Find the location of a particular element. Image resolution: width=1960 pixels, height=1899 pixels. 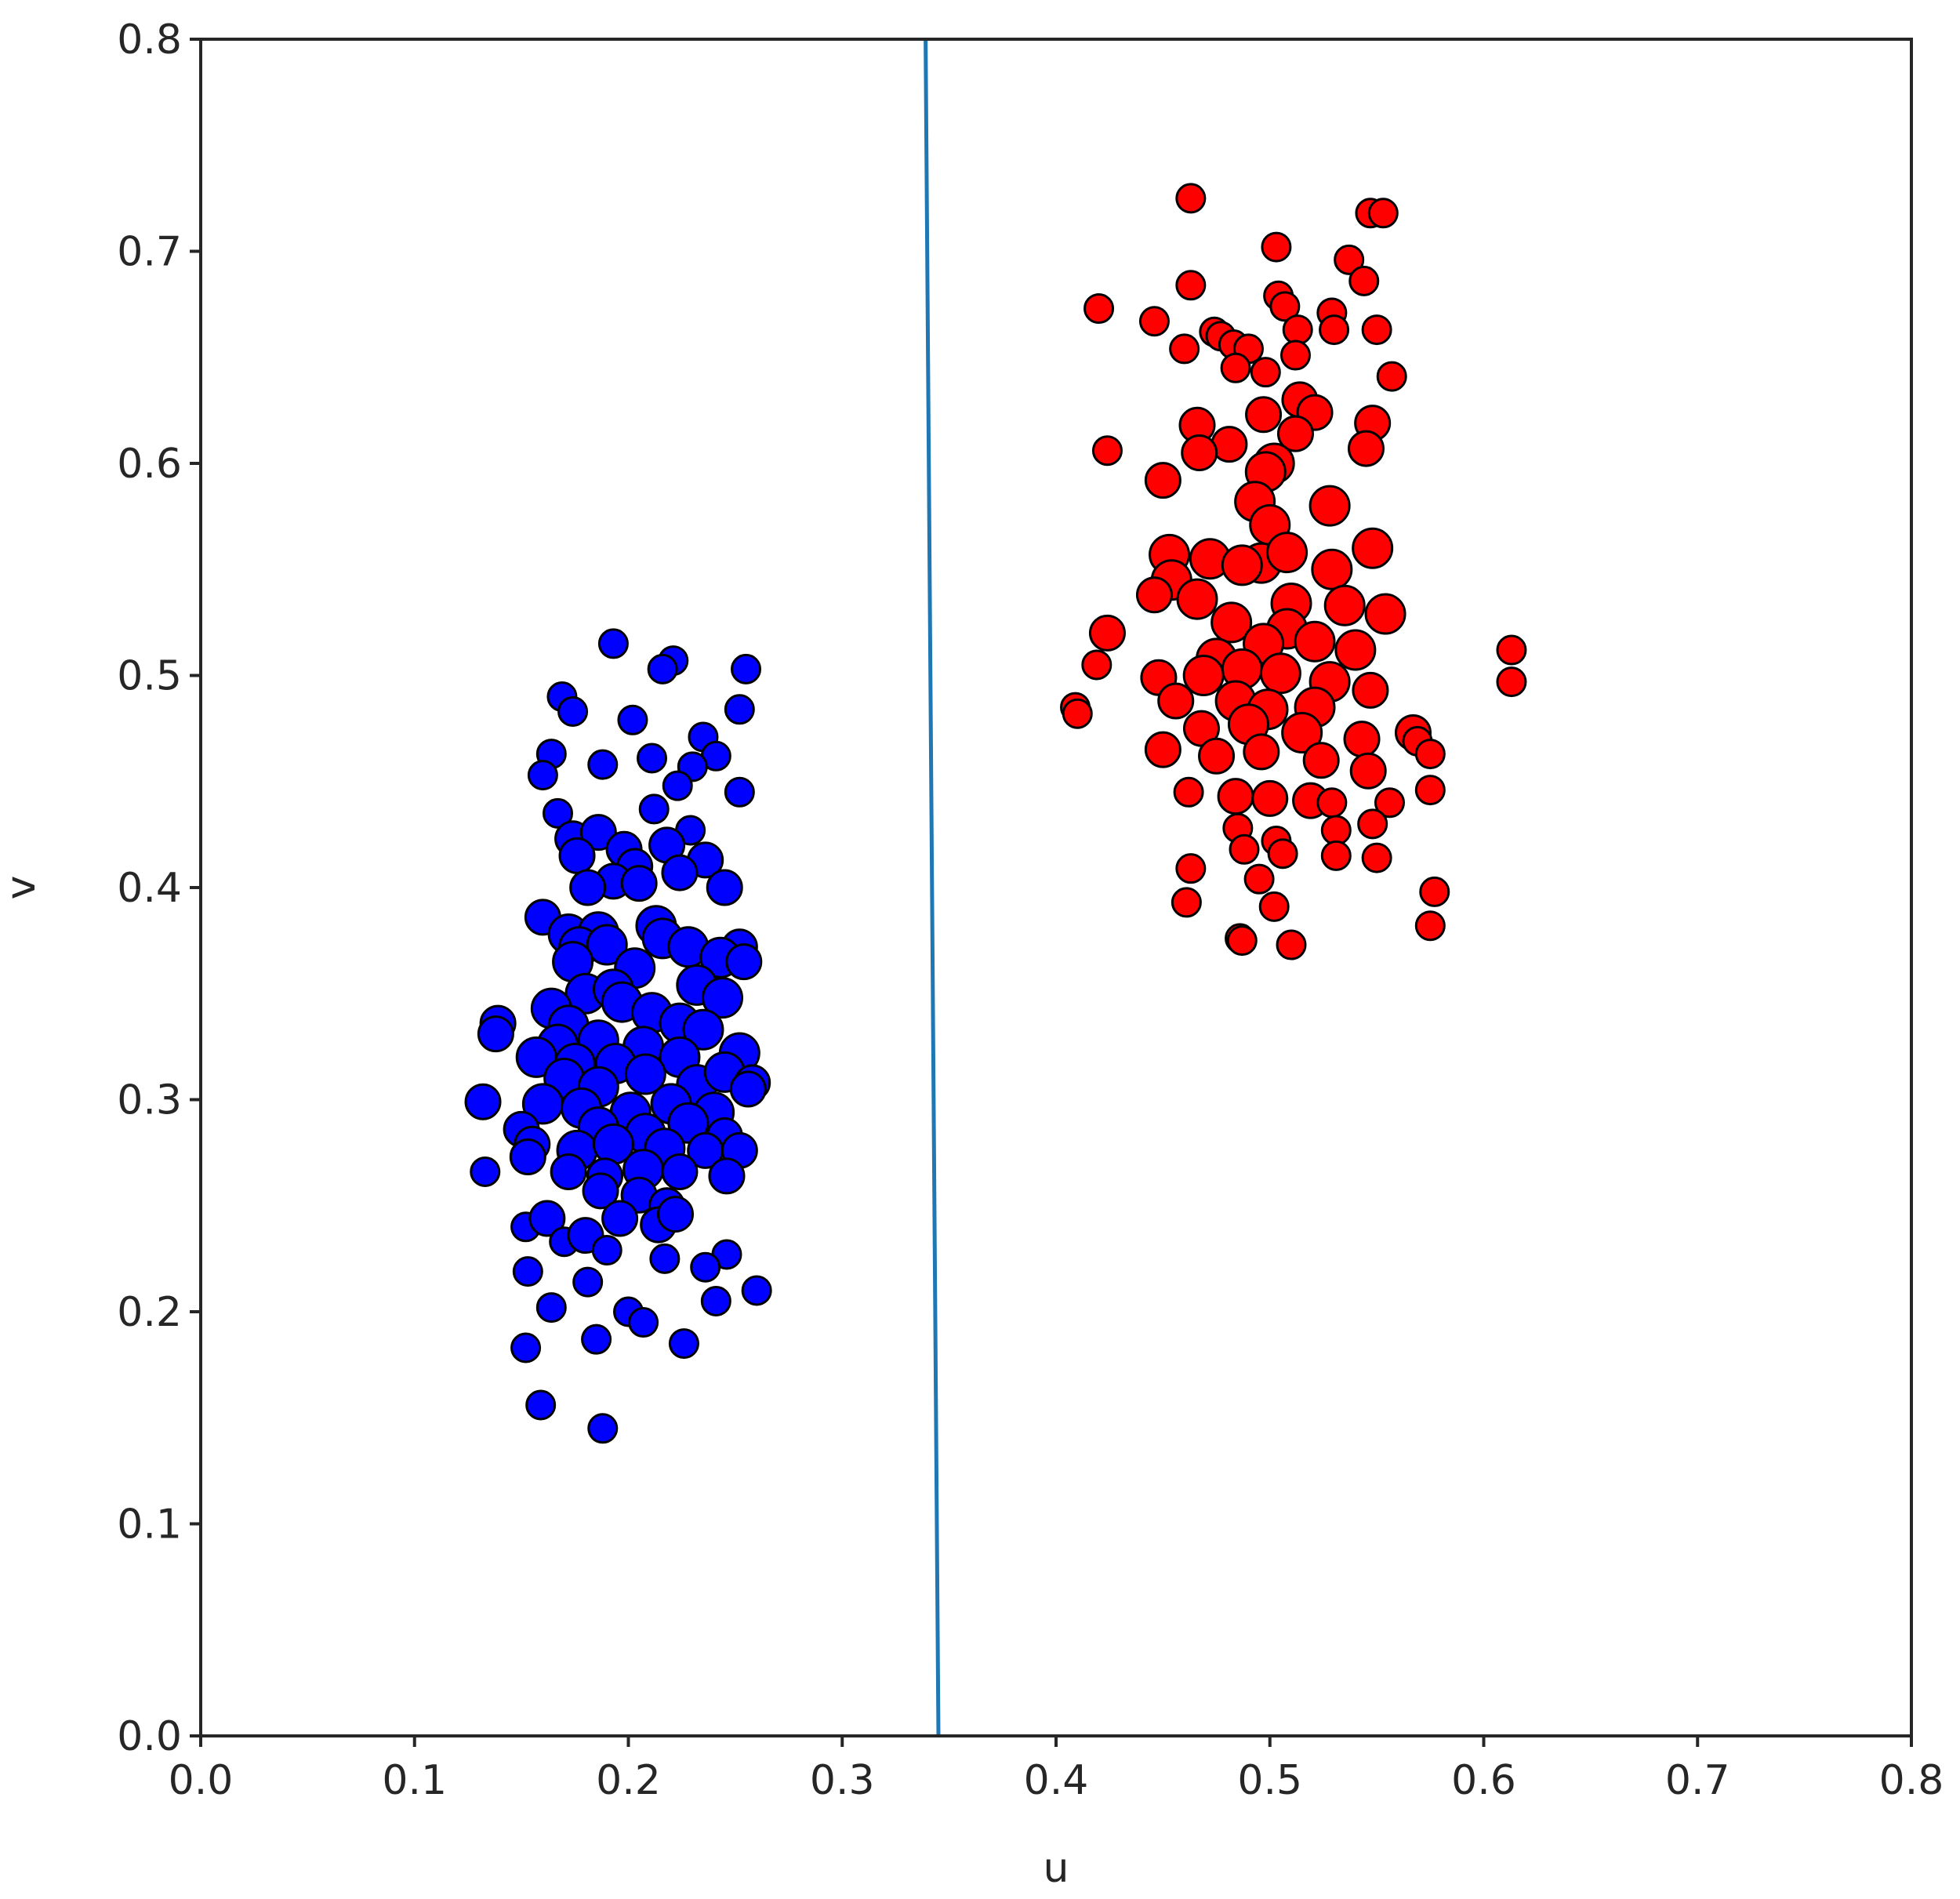

boundary-line-layer is located at coordinates (932, 888).